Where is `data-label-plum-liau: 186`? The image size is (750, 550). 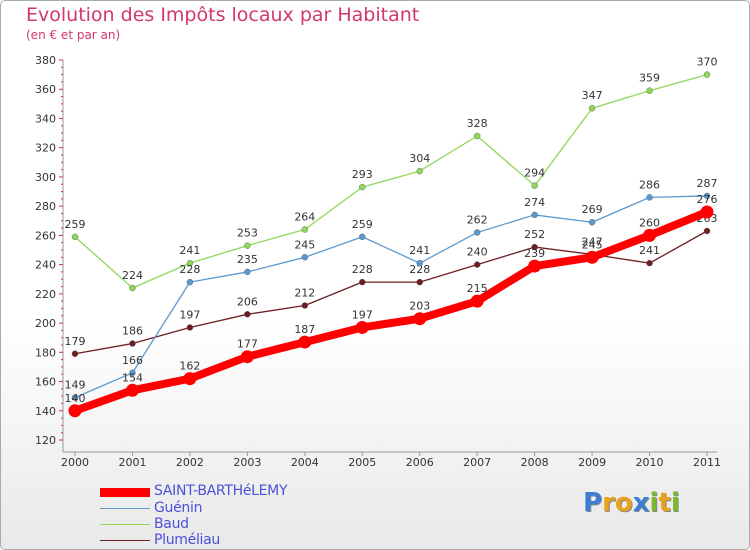
data-label-plum-liau: 186 is located at coordinates (132, 331).